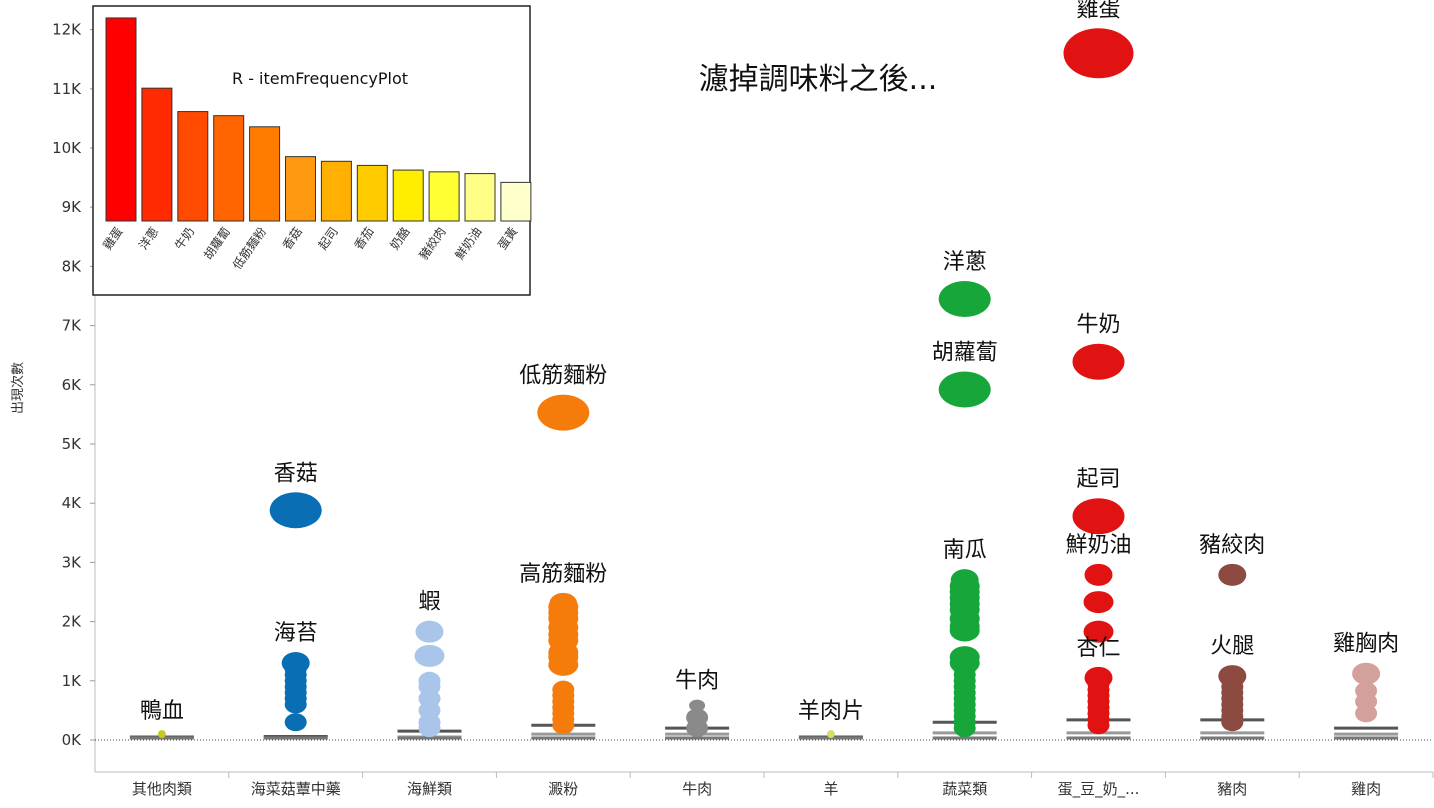 Image resolution: width=1434 pixels, height=808 pixels. What do you see at coordinates (563, 574) in the screenshot?
I see `data-label: 高筋麵粉` at bounding box center [563, 574].